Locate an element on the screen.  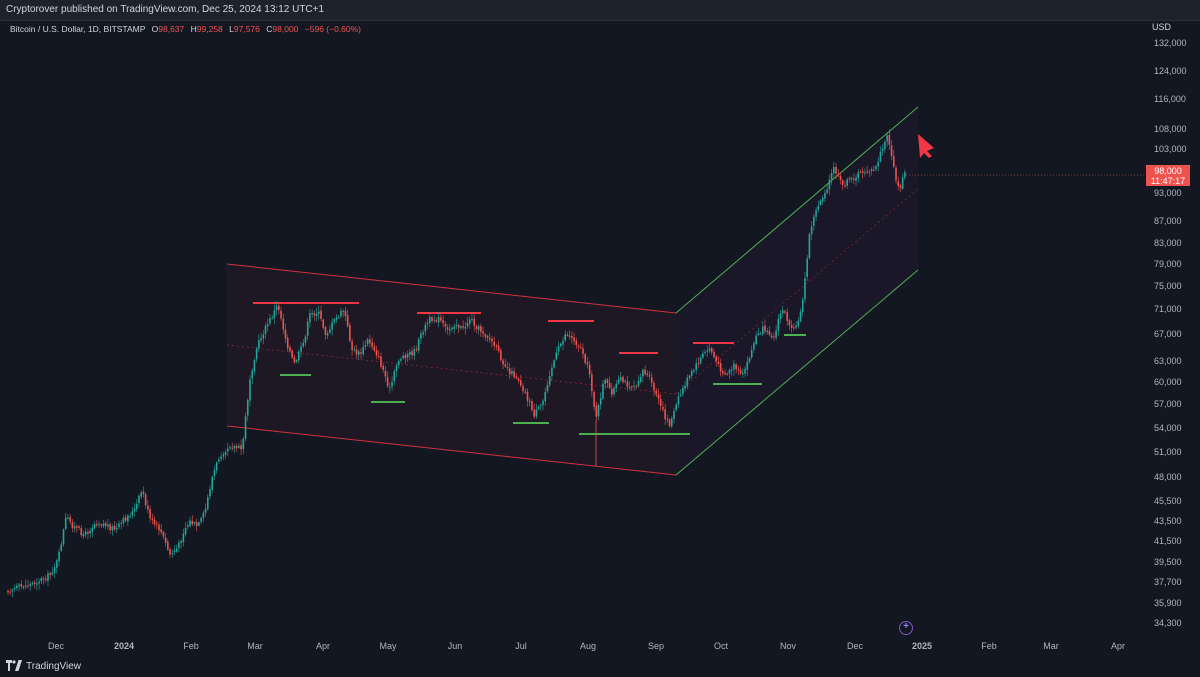
time-tick-label: 2025 is located at coordinates (922, 646).